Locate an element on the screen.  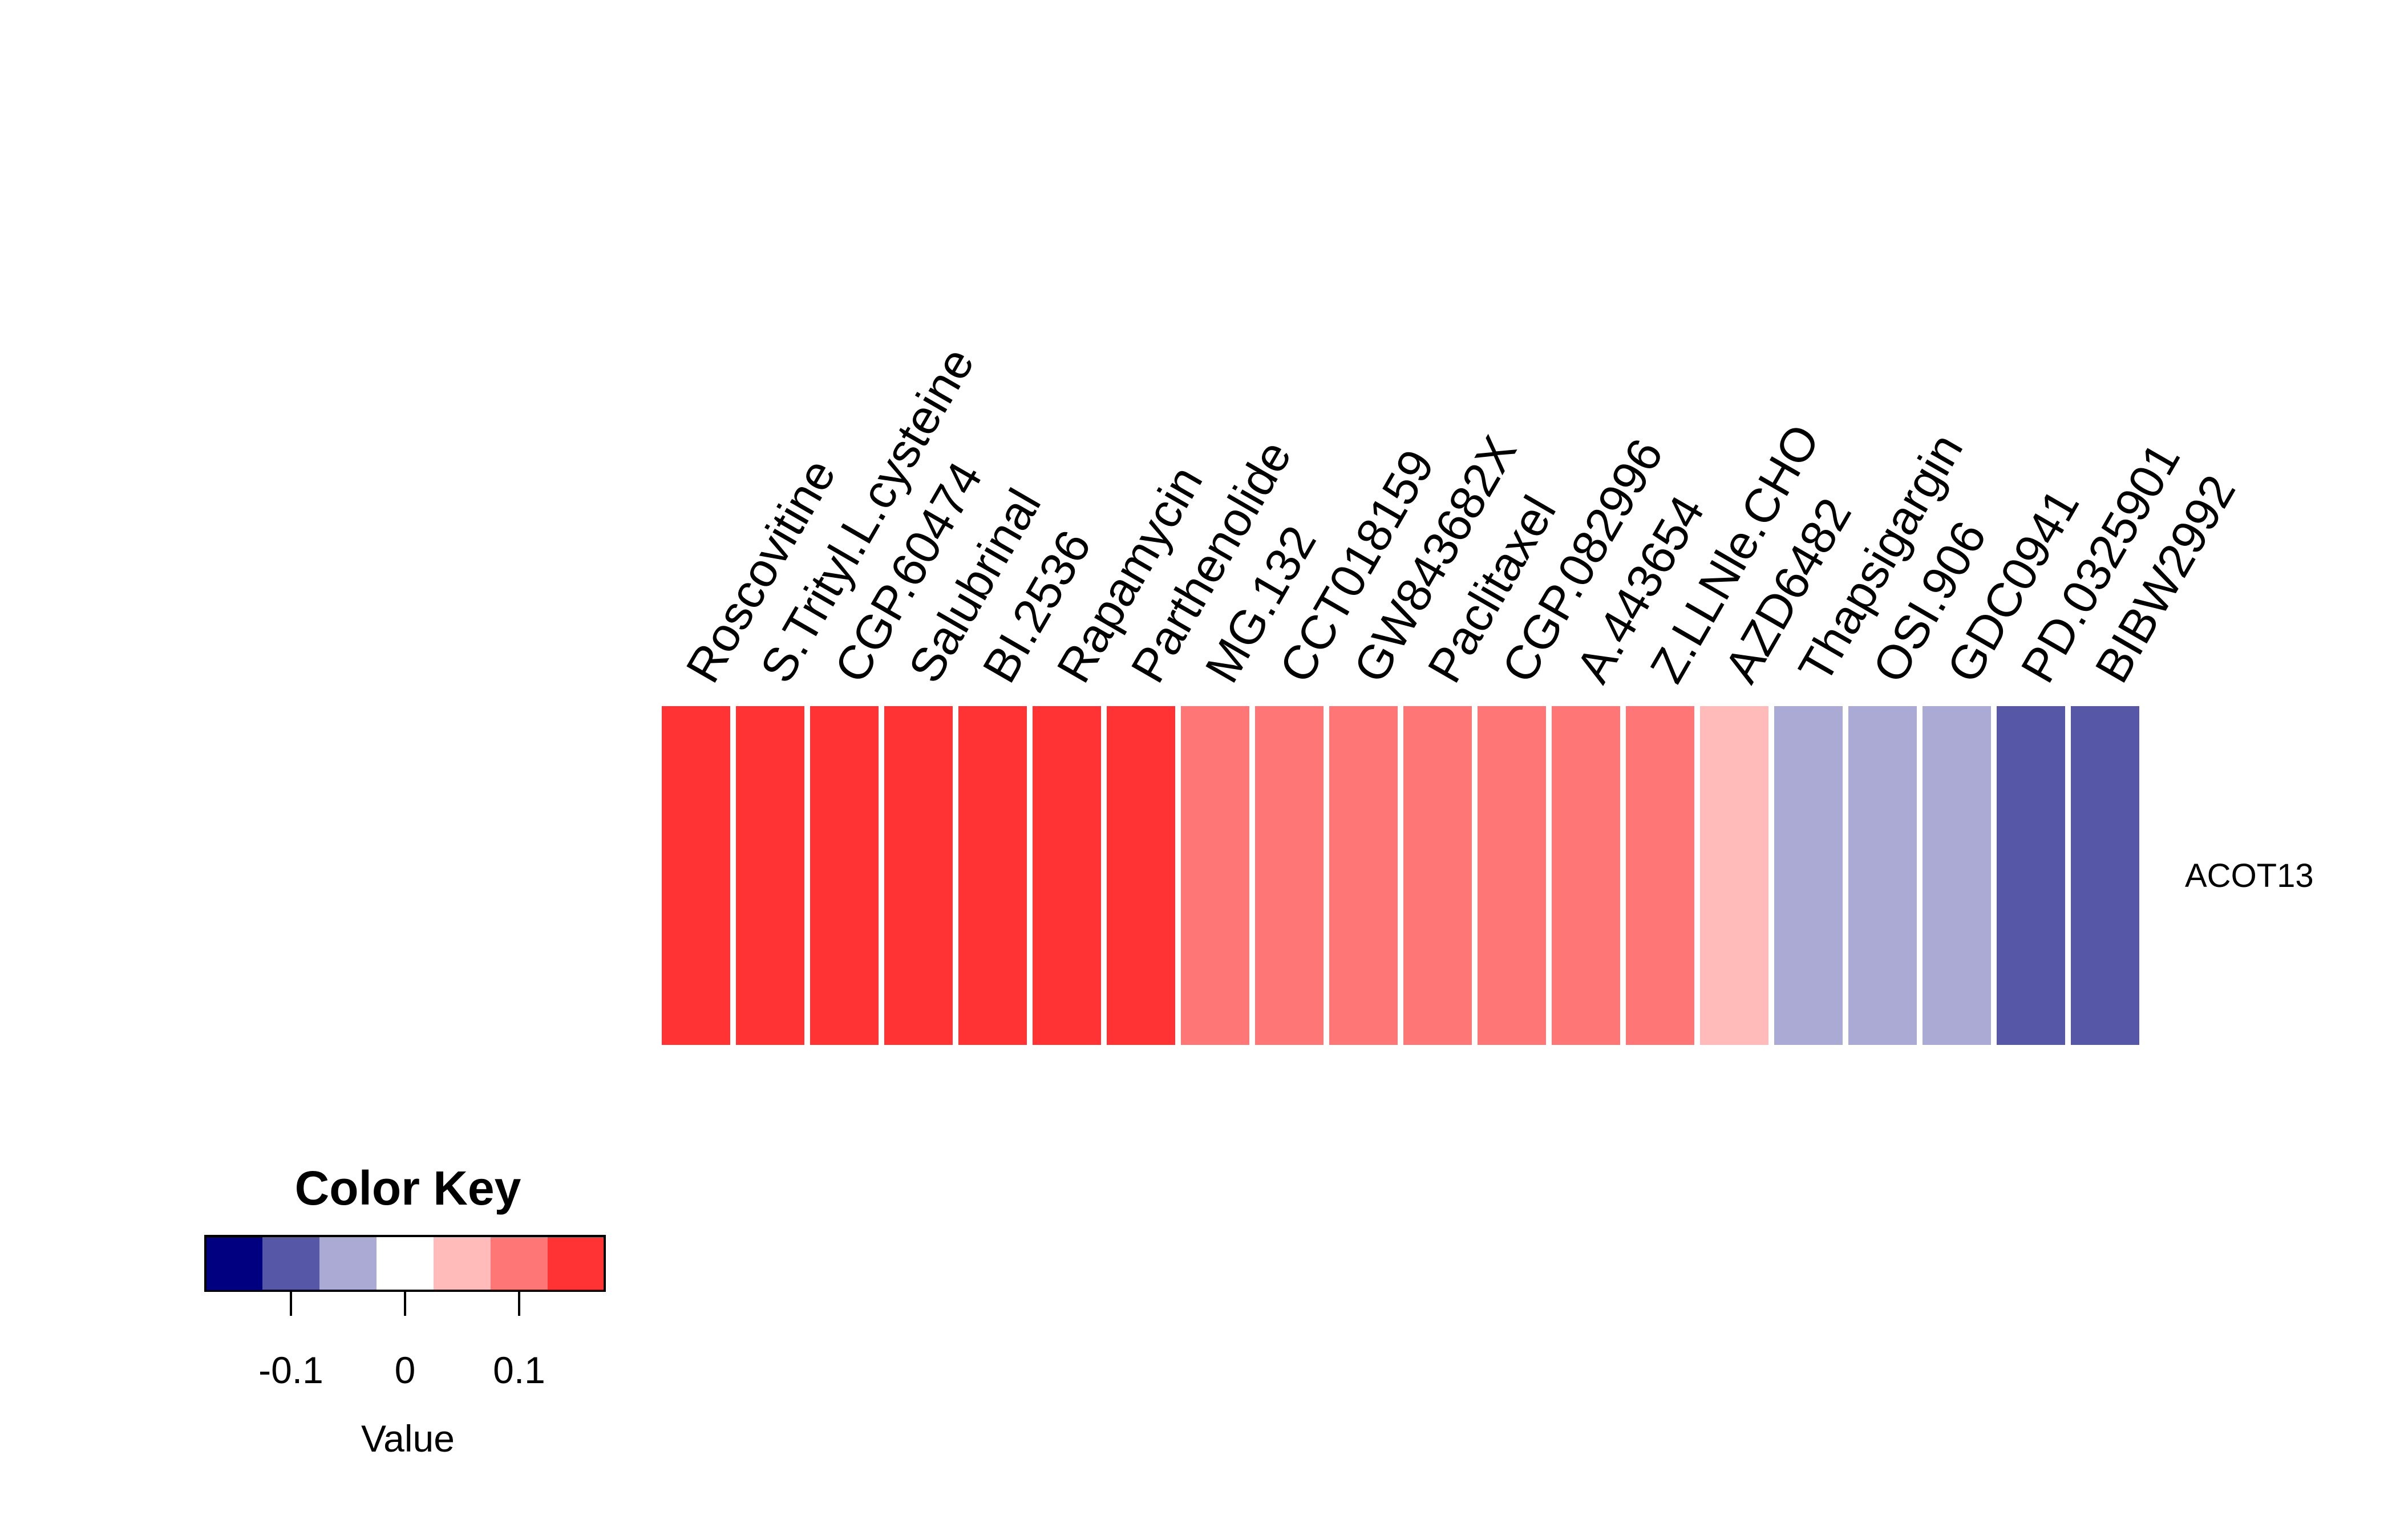
heatmap-cell-paclitaxel is located at coordinates (1438, 876).